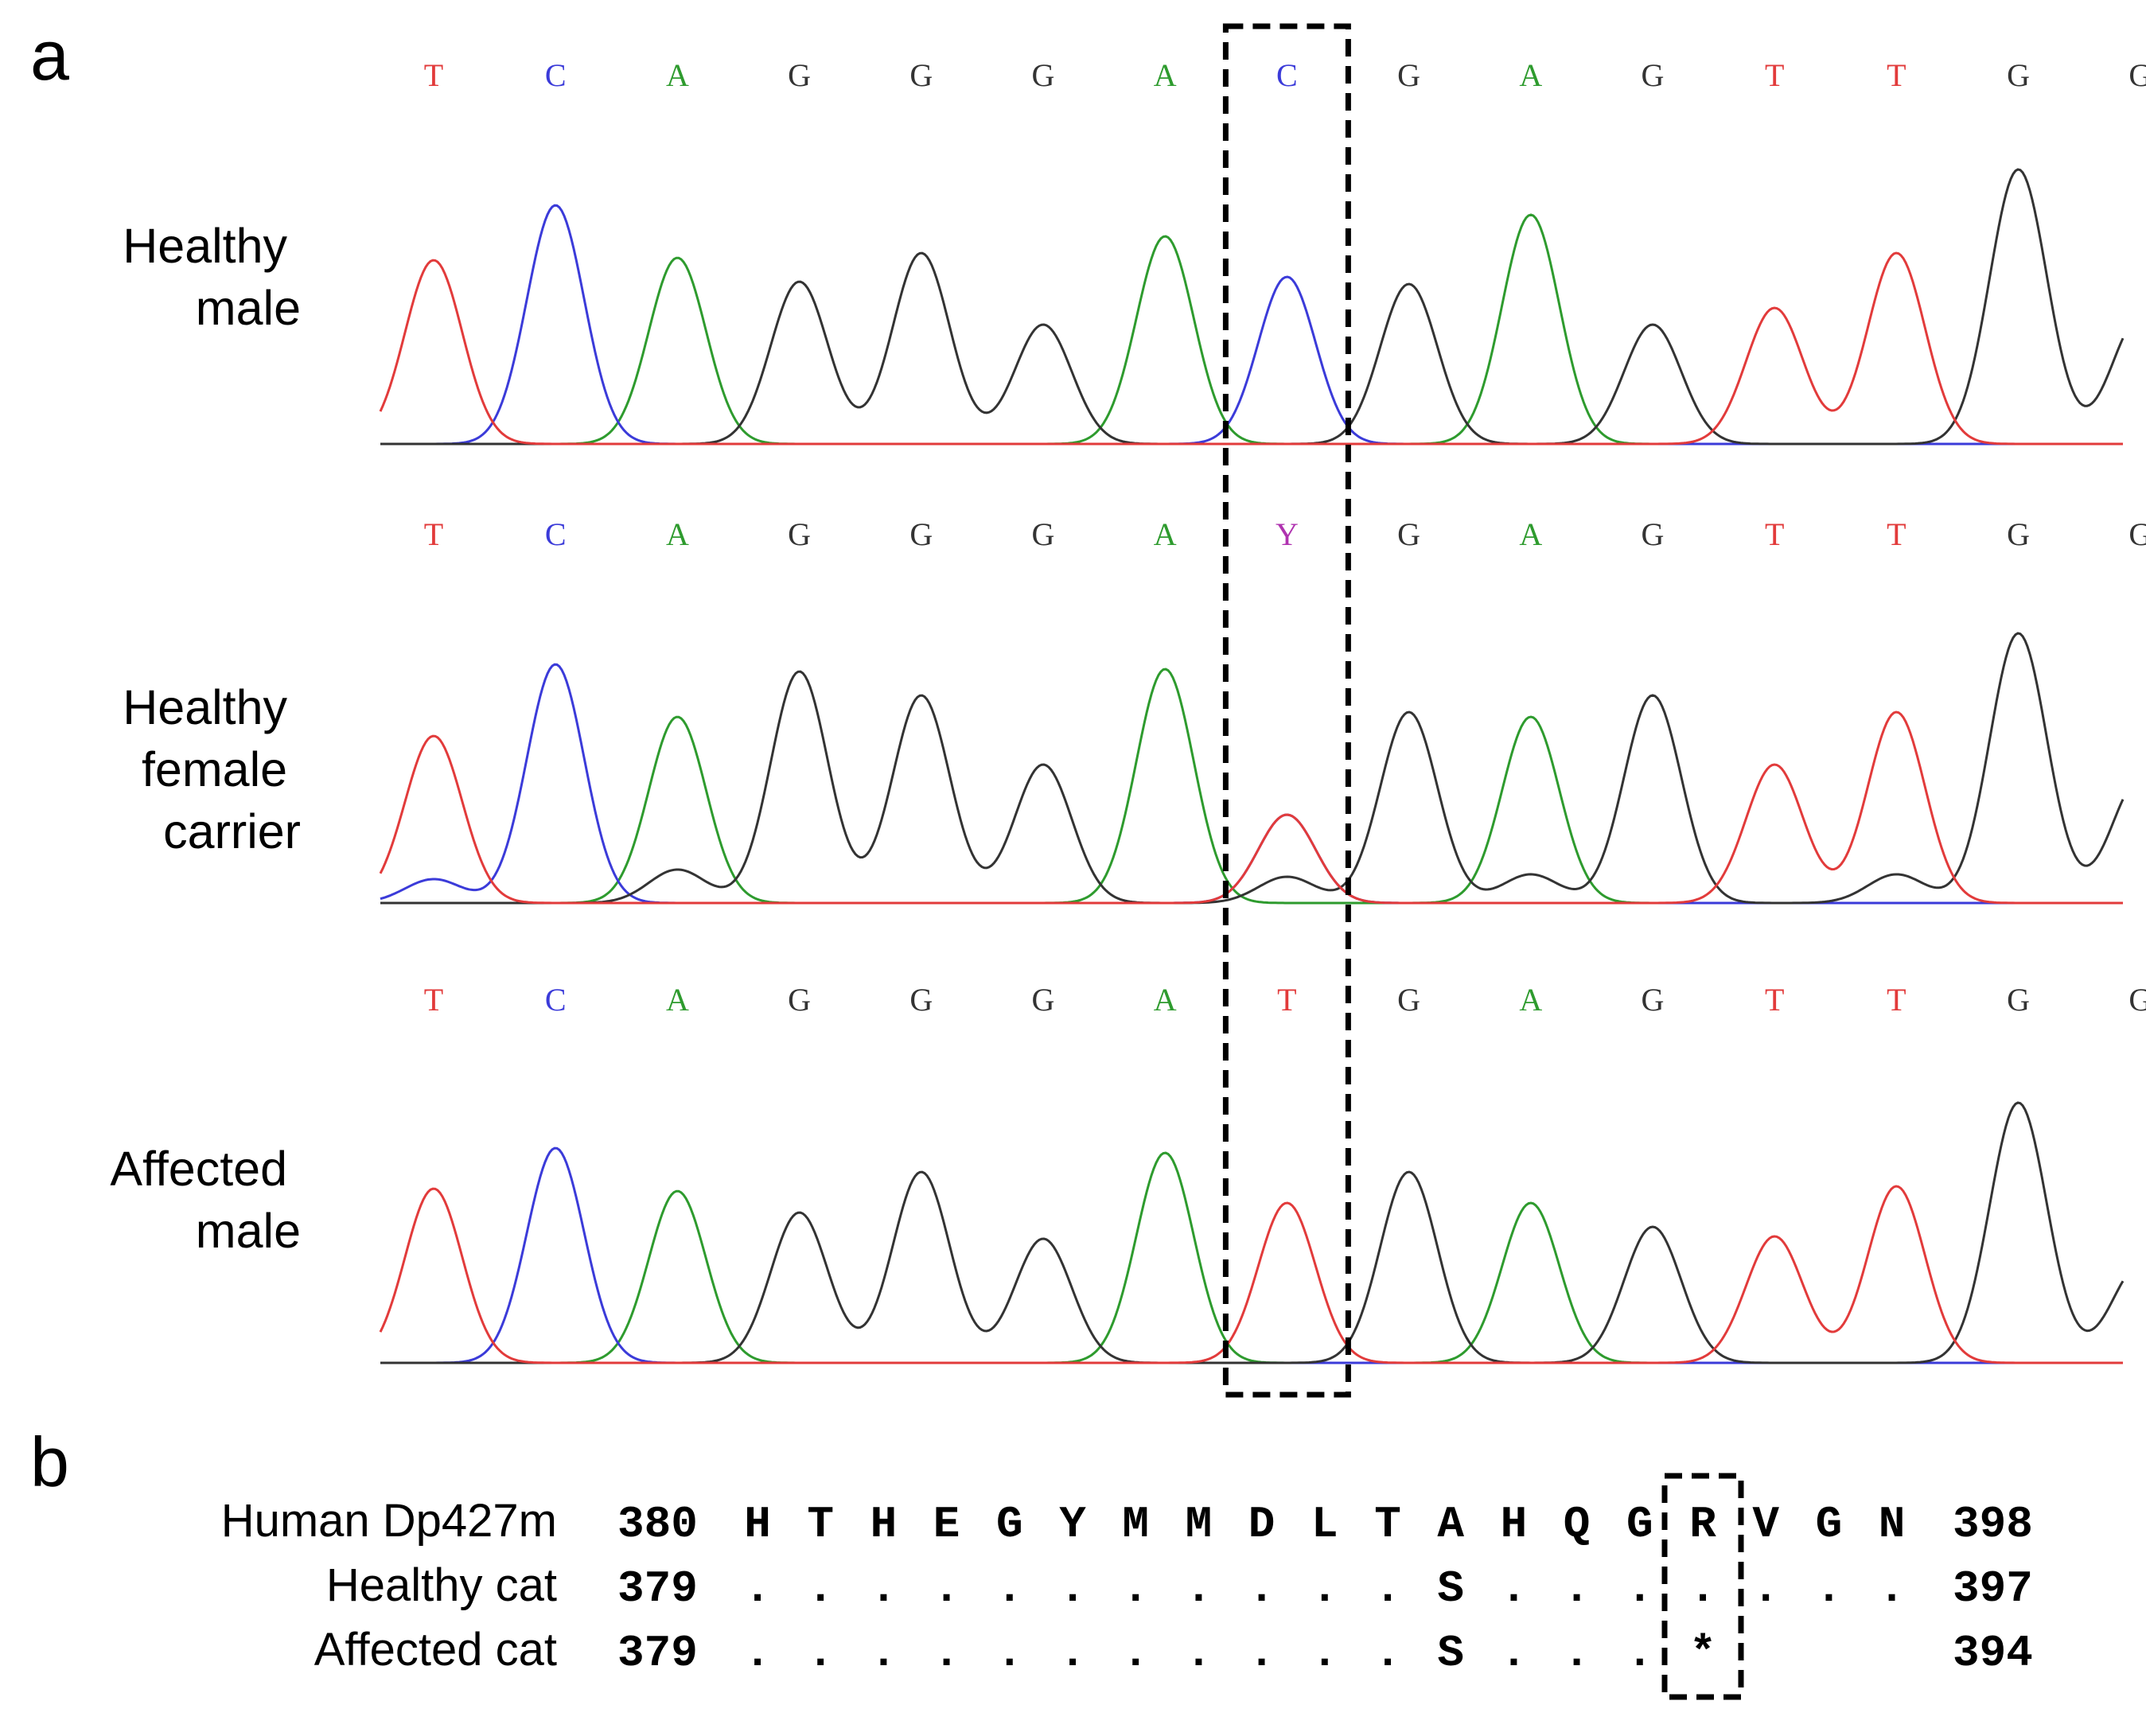 Image resolution: width=2146 pixels, height=1736 pixels. I want to click on residue-9: L, so click(1324, 1524).